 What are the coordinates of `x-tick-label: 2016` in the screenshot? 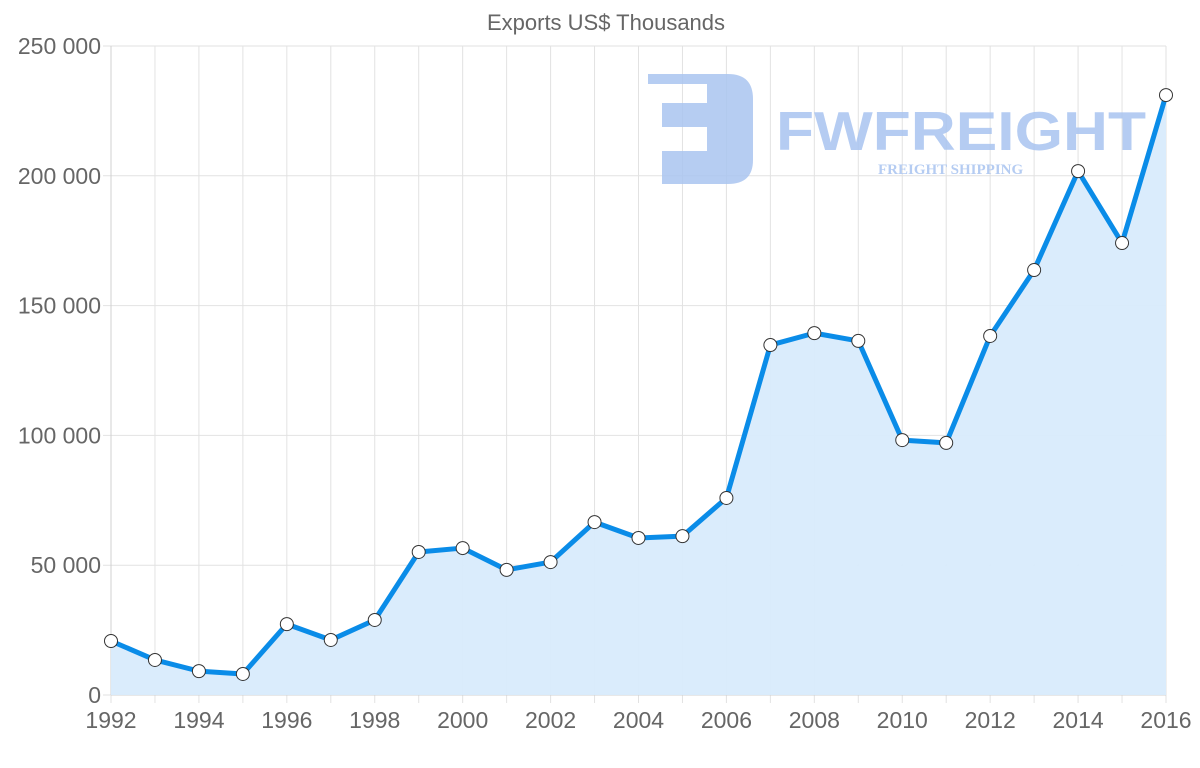 It's located at (1165, 720).